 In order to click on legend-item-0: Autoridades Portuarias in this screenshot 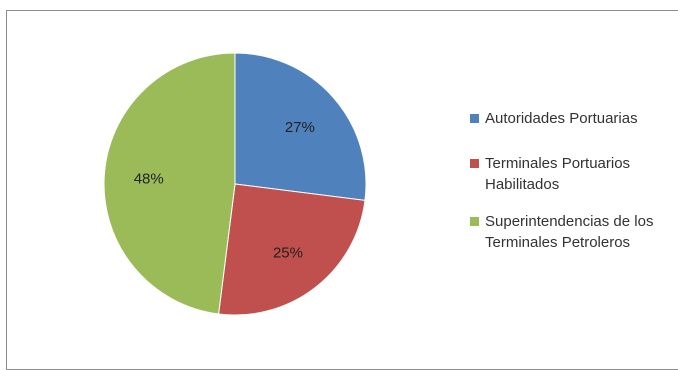, I will do `click(572, 118)`.